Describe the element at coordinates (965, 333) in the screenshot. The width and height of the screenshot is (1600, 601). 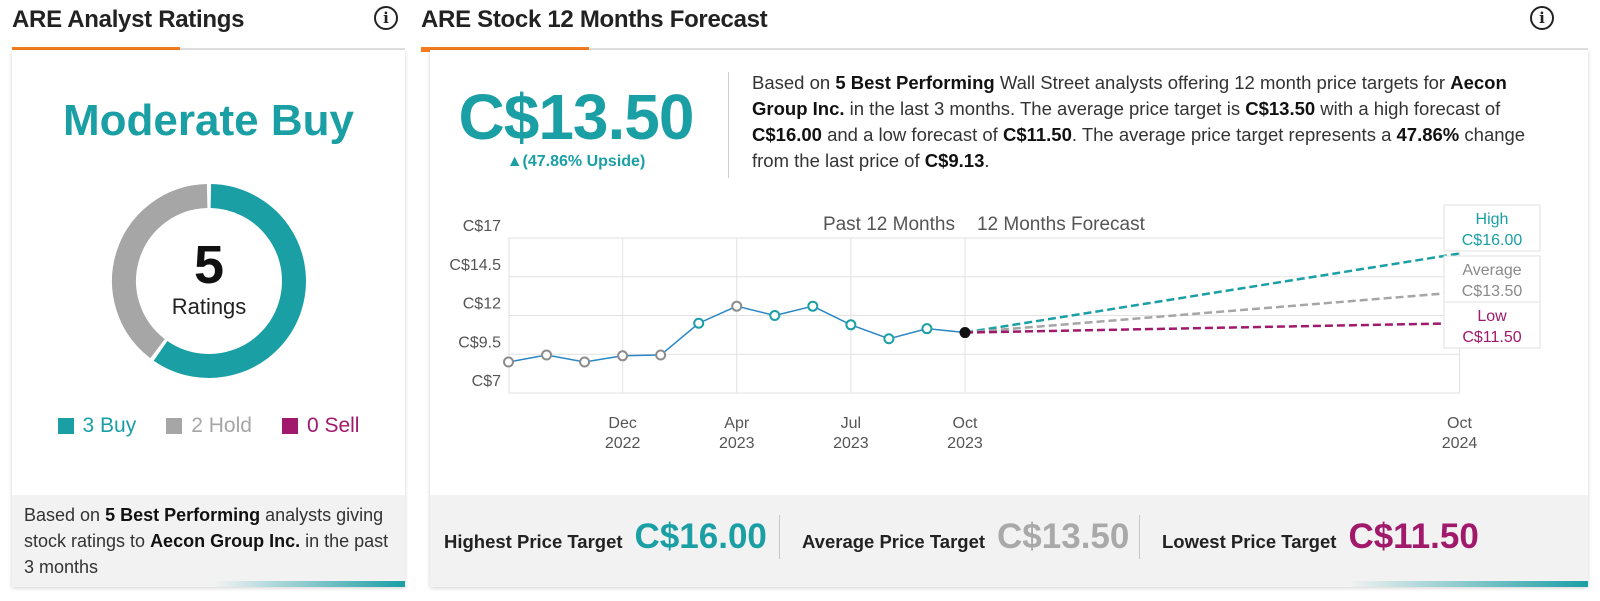
I see `last-price-point` at that location.